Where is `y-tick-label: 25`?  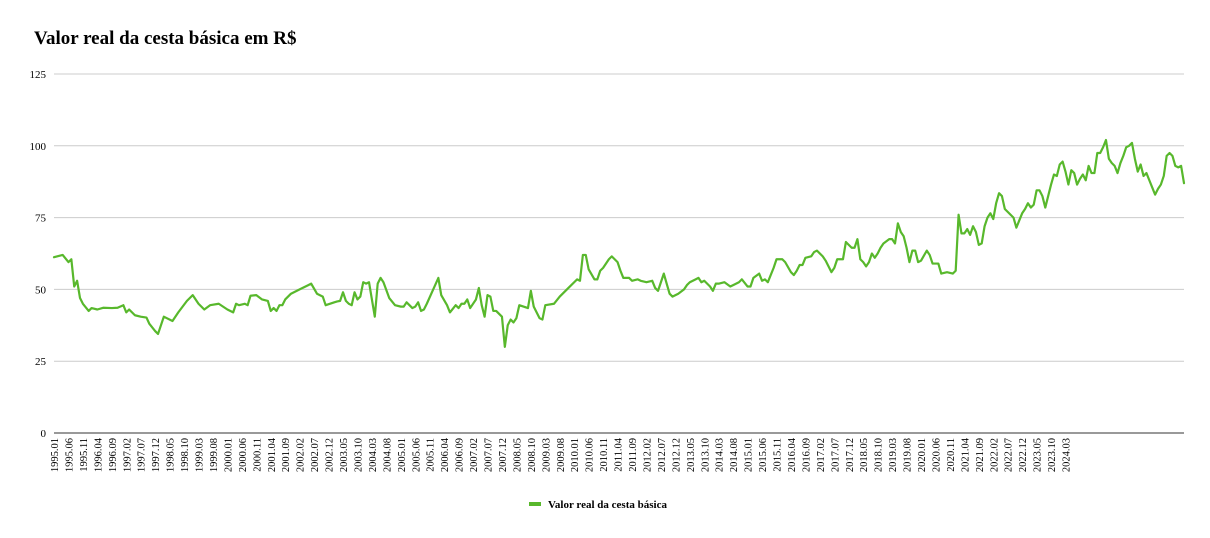 y-tick-label: 25 is located at coordinates (41, 362).